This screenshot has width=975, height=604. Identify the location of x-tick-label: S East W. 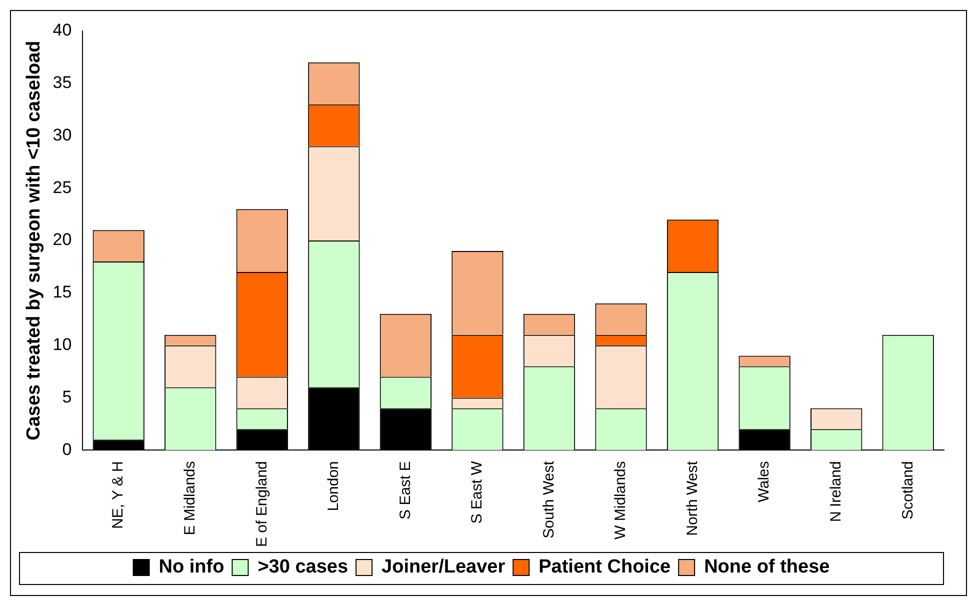
(477, 492).